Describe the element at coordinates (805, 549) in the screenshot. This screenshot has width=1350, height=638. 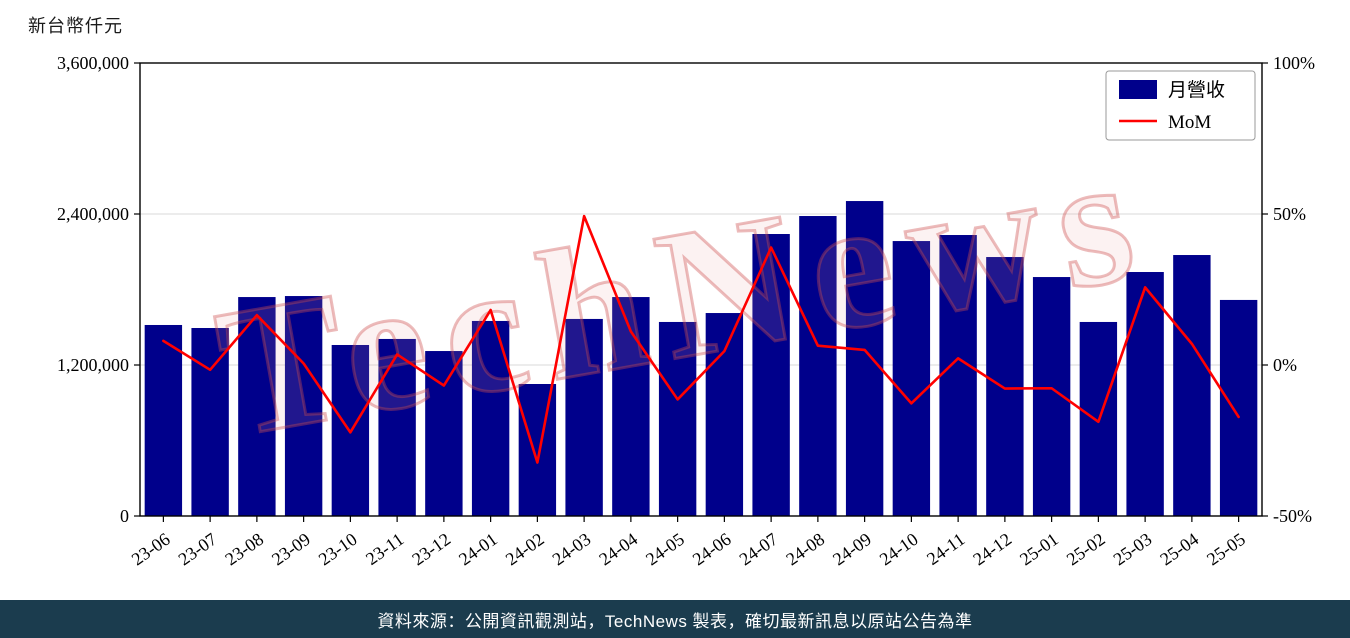
I see `x-tick-label-24-08: 24-08` at that location.